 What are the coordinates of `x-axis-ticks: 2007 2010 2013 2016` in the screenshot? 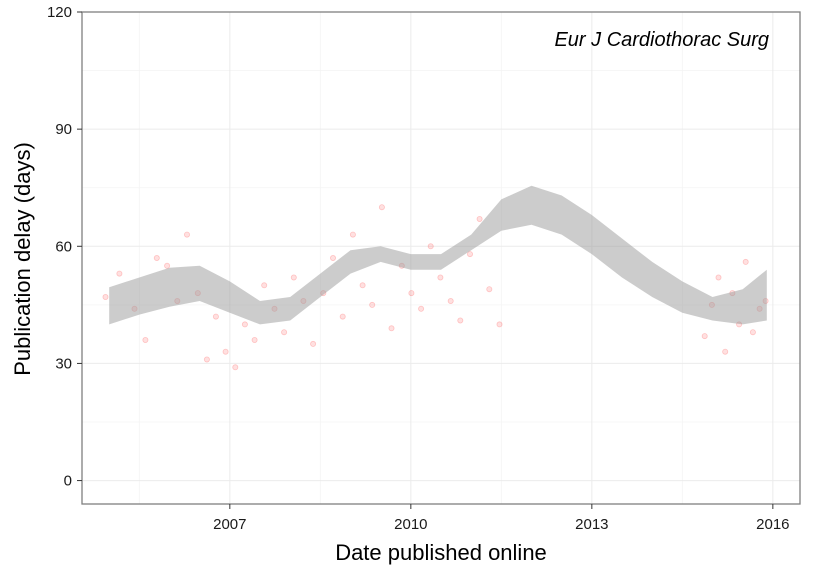 It's located at (501, 518).